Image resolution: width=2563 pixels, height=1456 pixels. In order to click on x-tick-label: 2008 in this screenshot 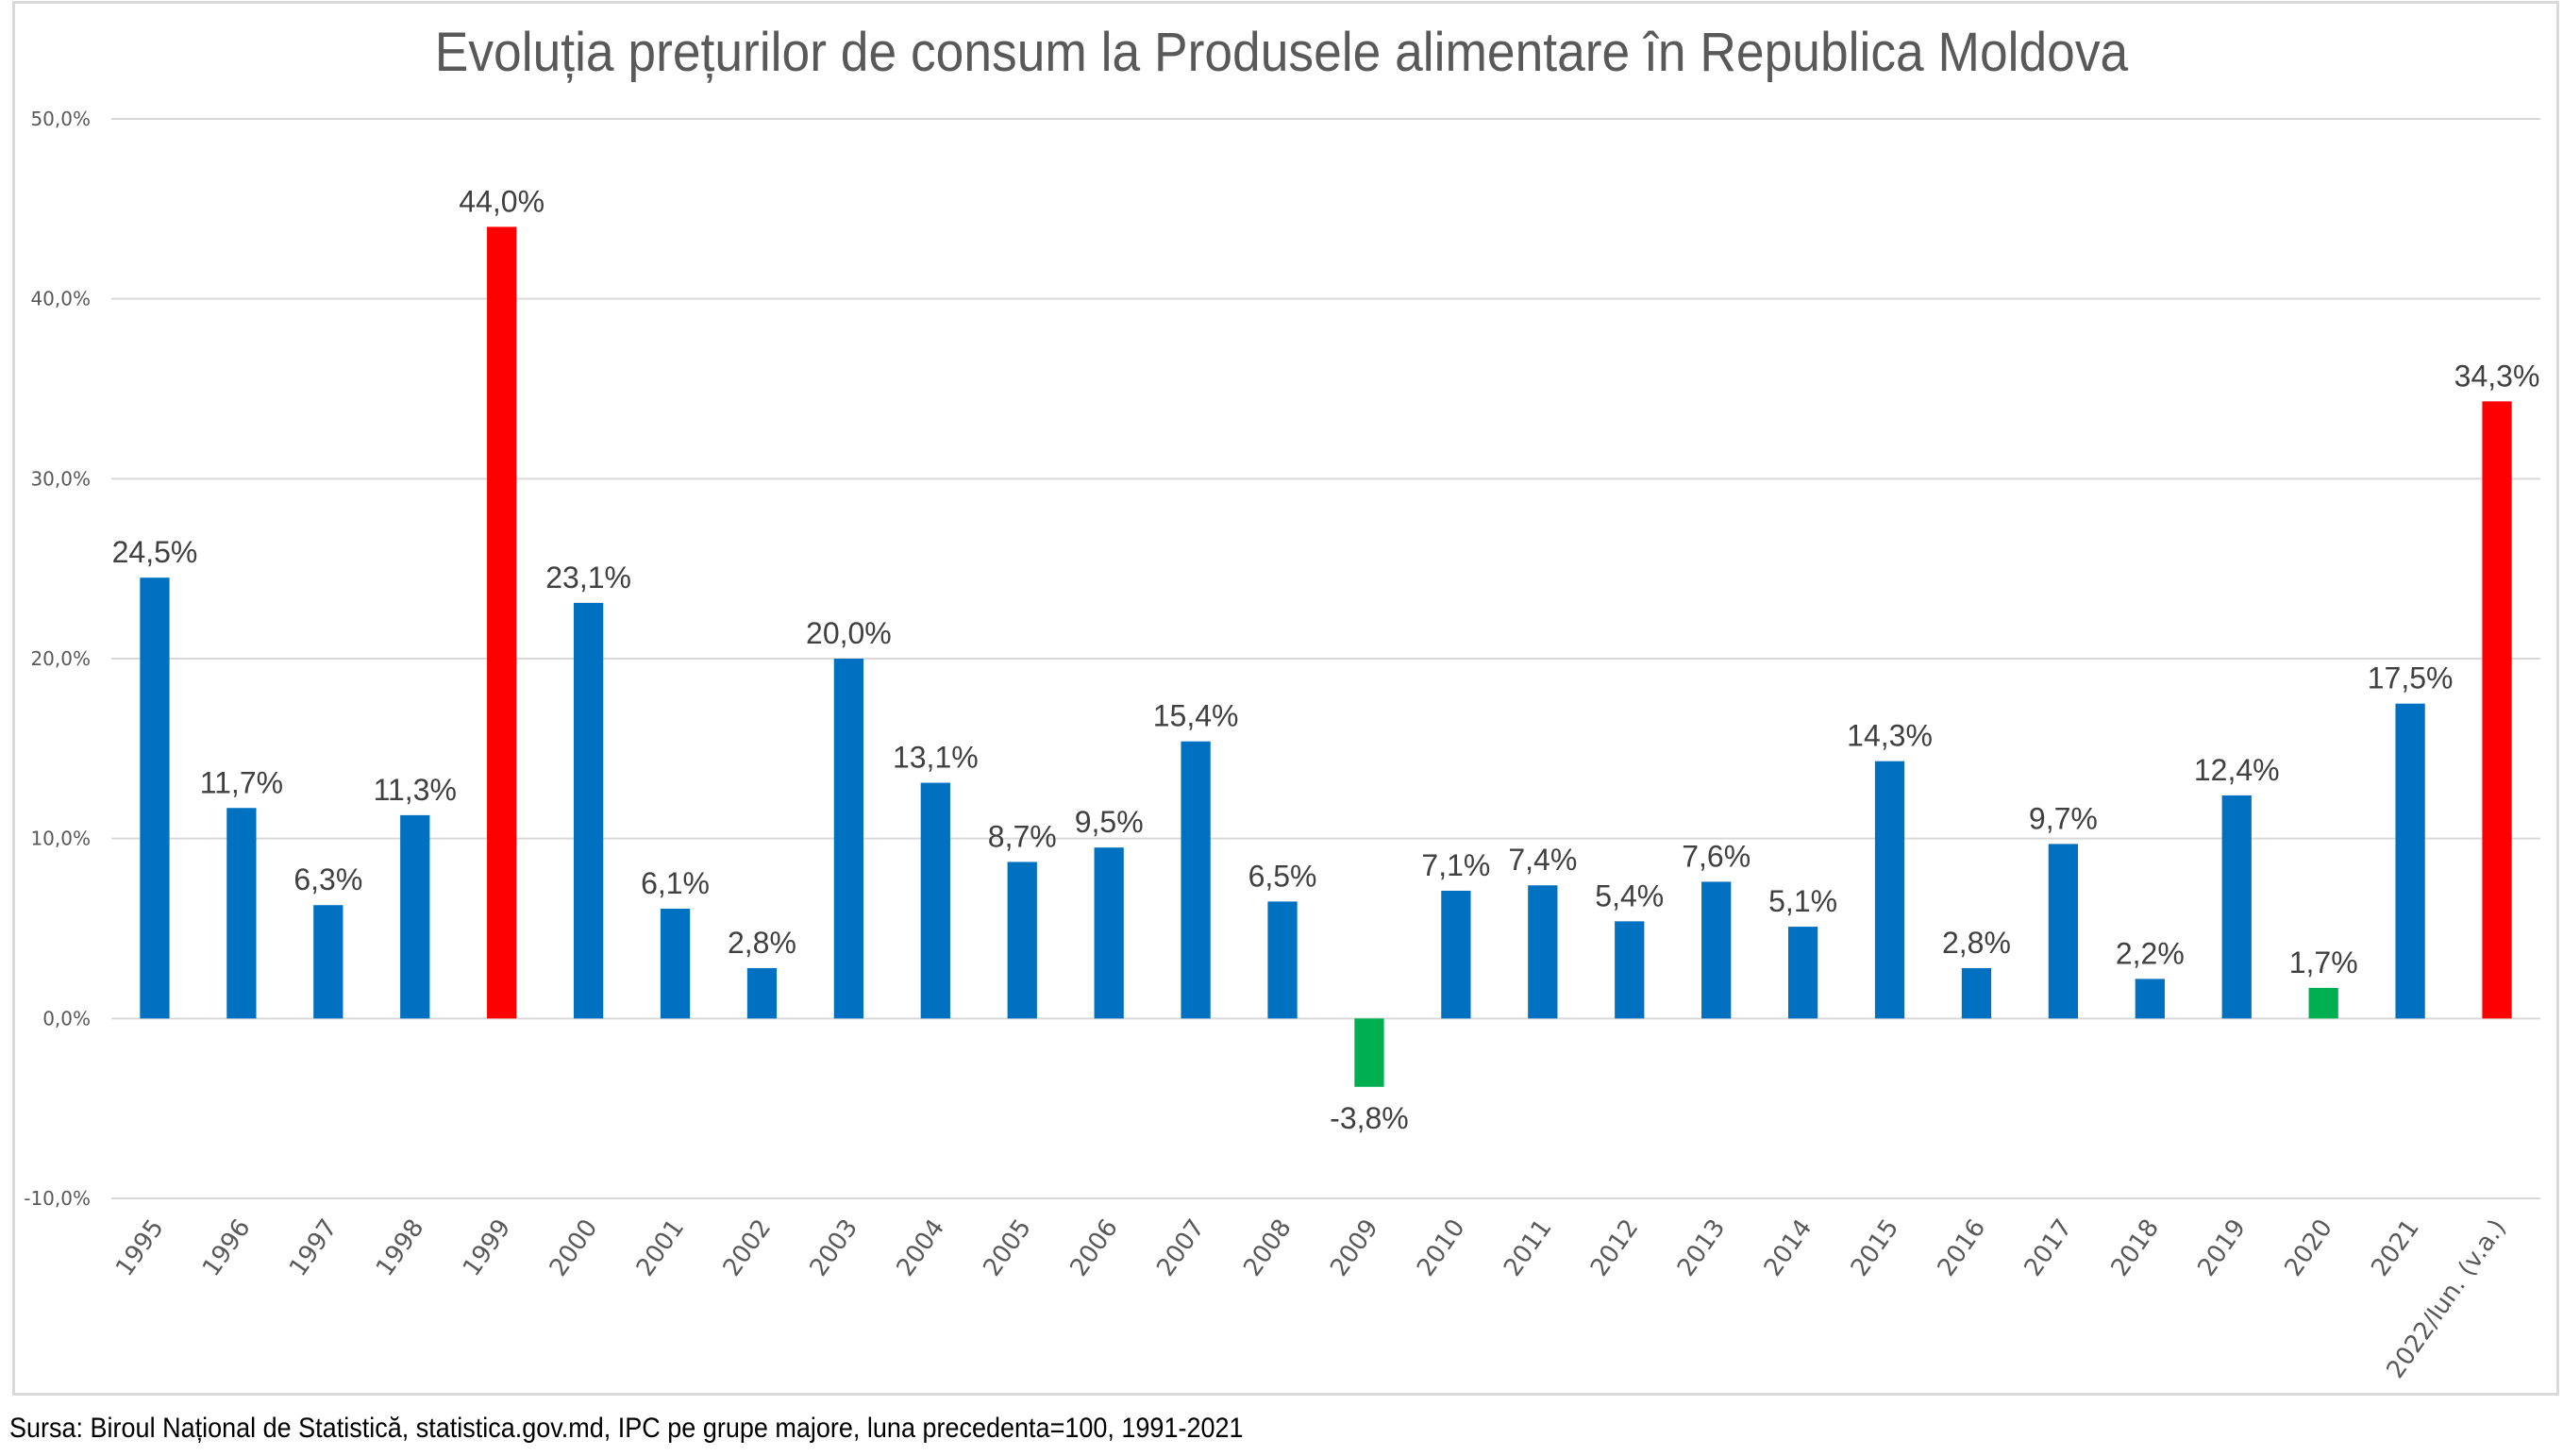, I will do `click(1268, 1247)`.